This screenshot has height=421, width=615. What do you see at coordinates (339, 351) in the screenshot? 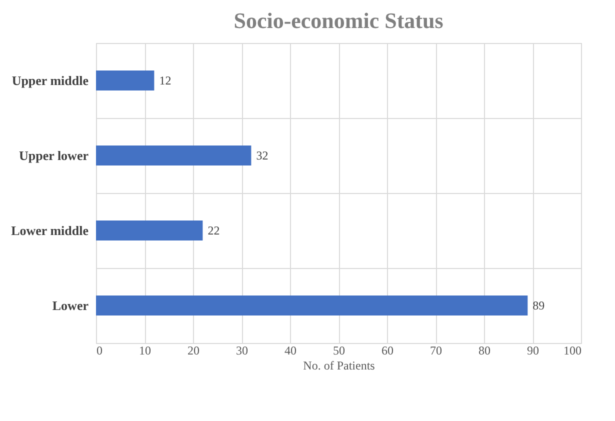
I see `x-tick-label: 50` at bounding box center [339, 351].